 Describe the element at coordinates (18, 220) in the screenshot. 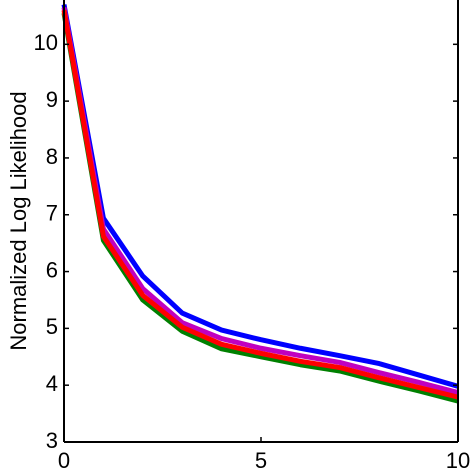

I see `y-axis-label: Normalized Log Likelihood` at that location.